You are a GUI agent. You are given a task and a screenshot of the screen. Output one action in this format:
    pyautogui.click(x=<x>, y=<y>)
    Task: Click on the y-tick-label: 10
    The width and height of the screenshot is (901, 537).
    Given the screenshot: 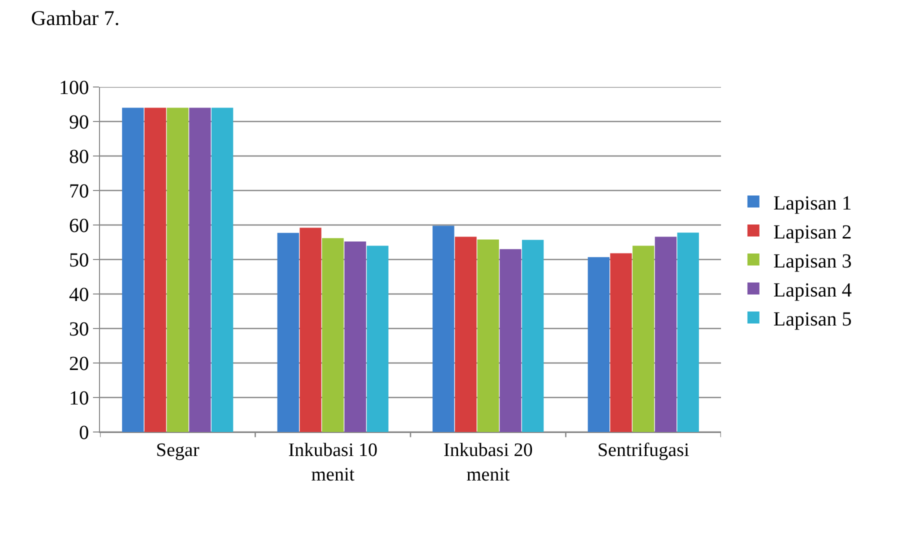 What is the action you would take?
    pyautogui.click(x=79, y=399)
    